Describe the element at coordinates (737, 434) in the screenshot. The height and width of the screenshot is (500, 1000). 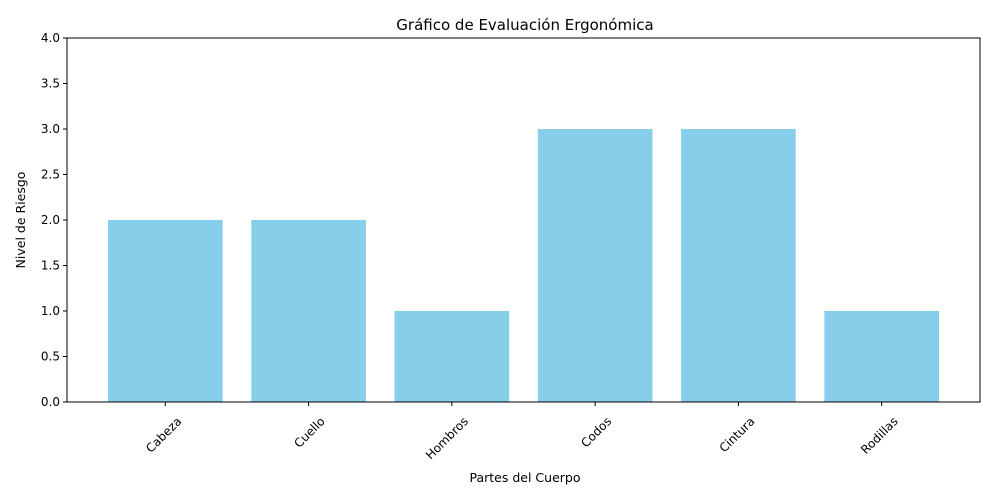
I see `x-tick-label: Cintura` at that location.